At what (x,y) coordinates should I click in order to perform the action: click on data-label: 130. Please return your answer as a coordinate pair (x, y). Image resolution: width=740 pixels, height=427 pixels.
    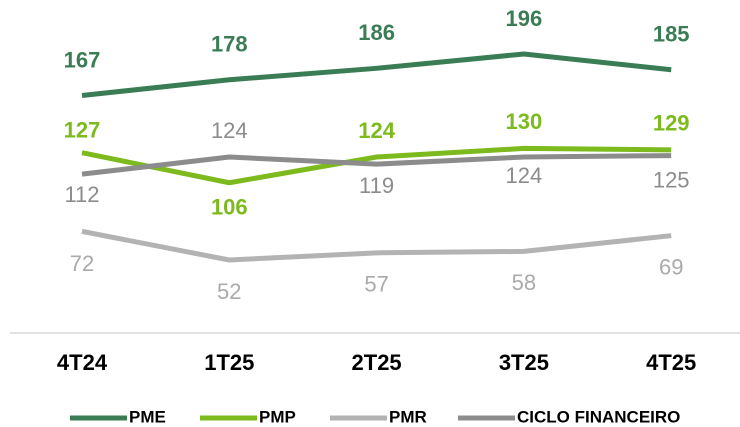
    Looking at the image, I should click on (524, 121).